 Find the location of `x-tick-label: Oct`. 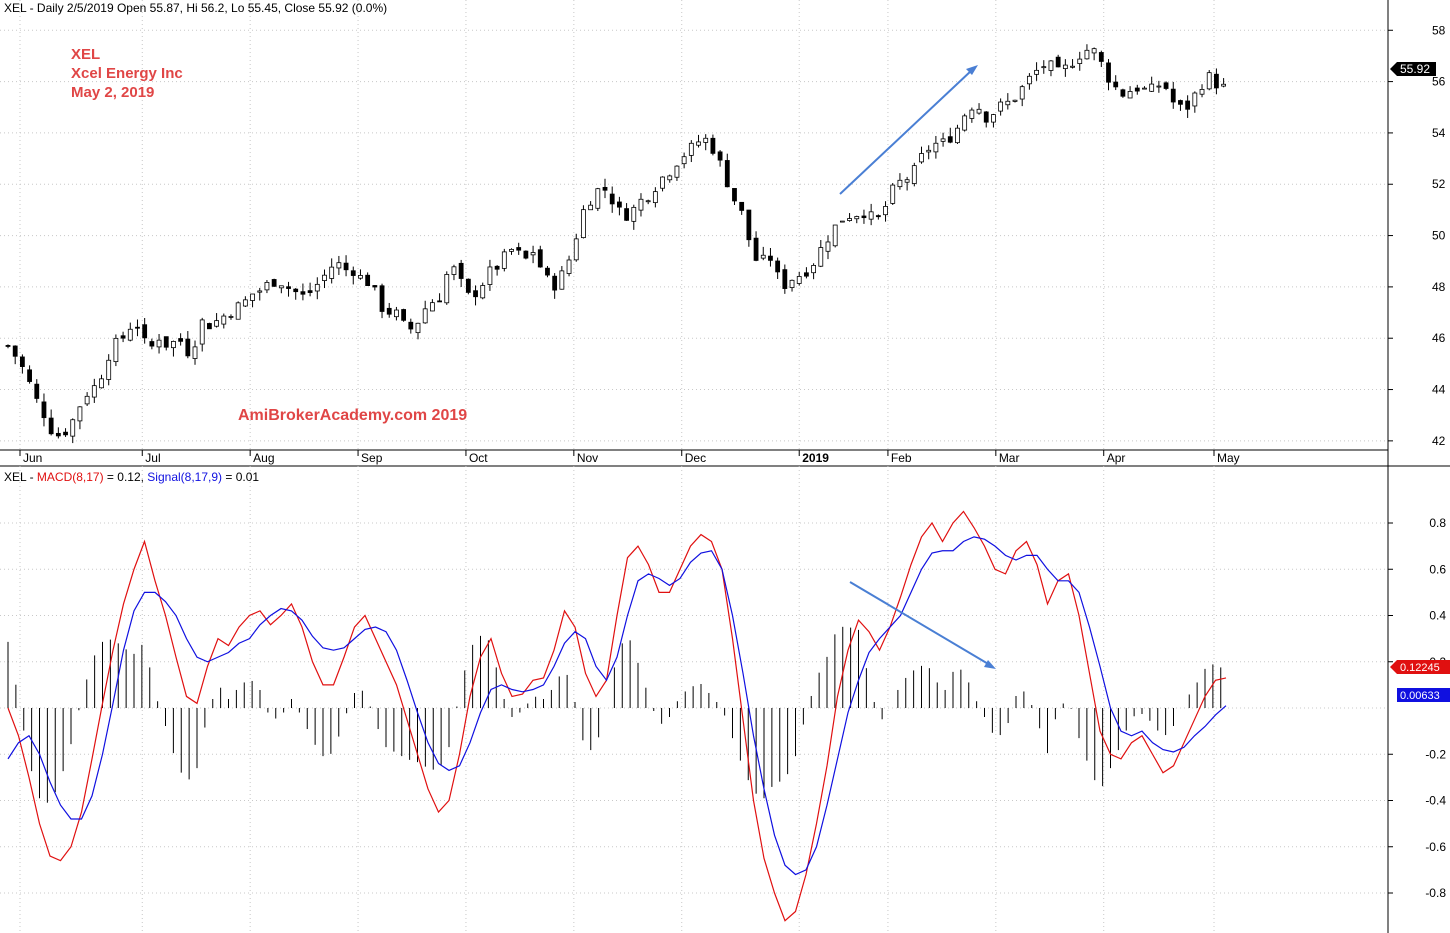

x-tick-label: Oct is located at coordinates (478, 458).